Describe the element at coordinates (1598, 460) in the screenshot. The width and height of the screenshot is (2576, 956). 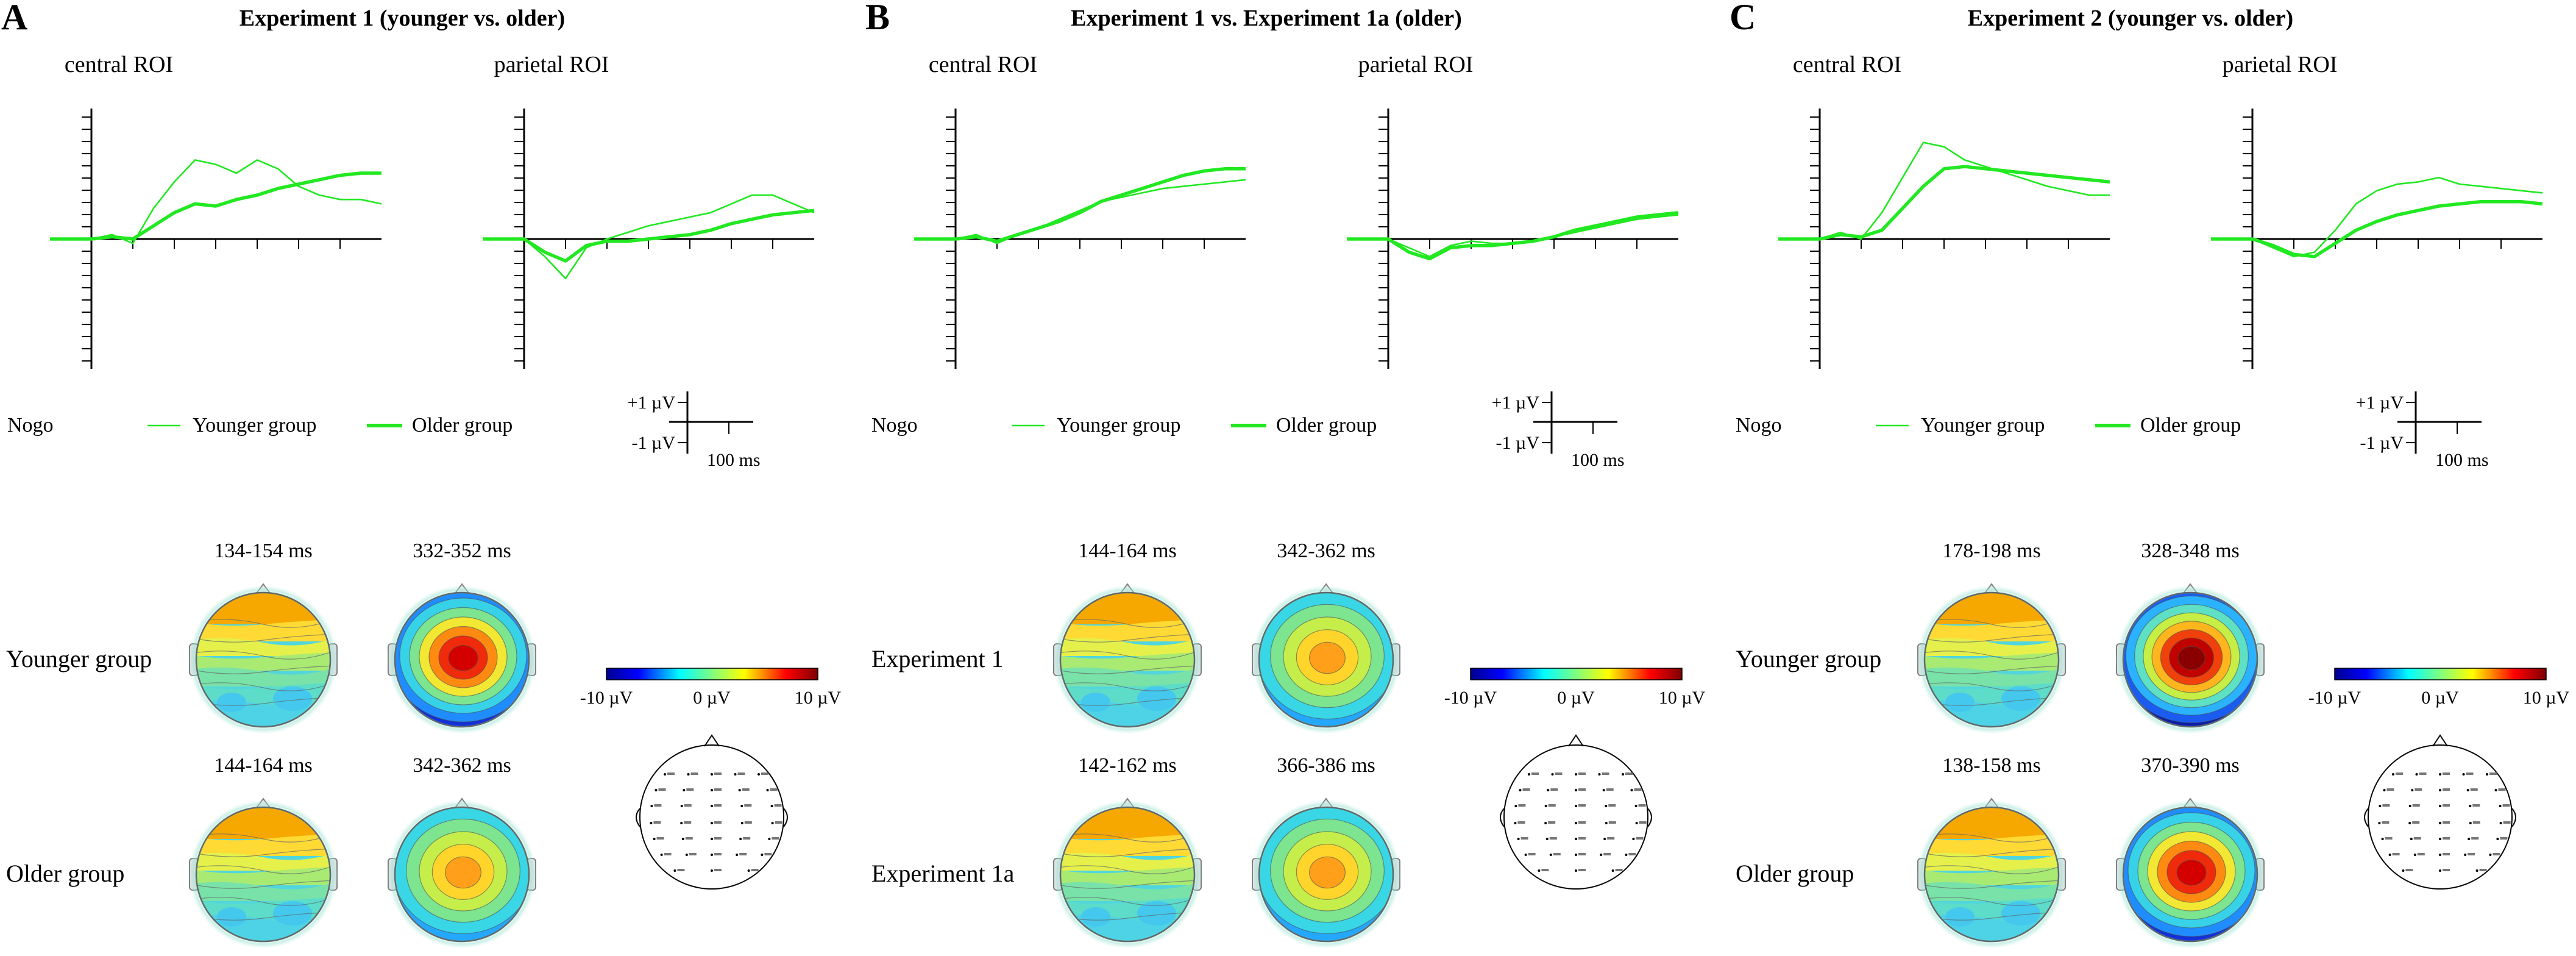
I see `scale-time-label: 100 ms` at that location.